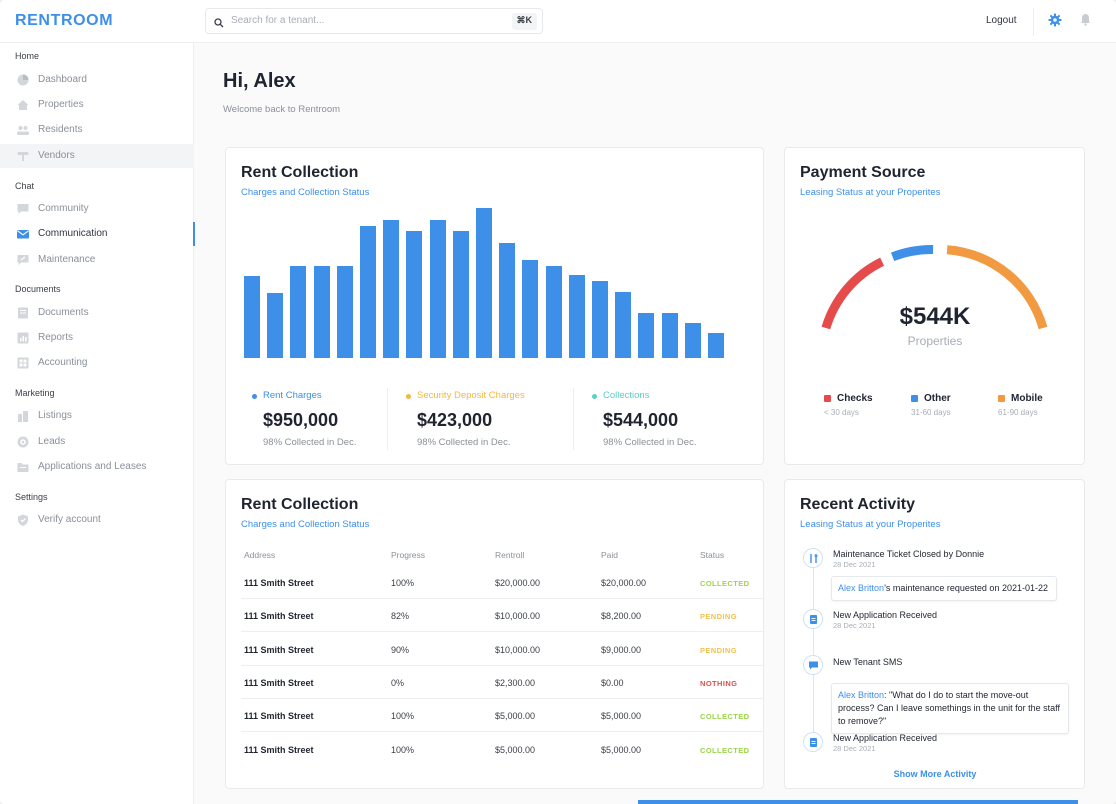  I want to click on message-icon, so click(813, 665).